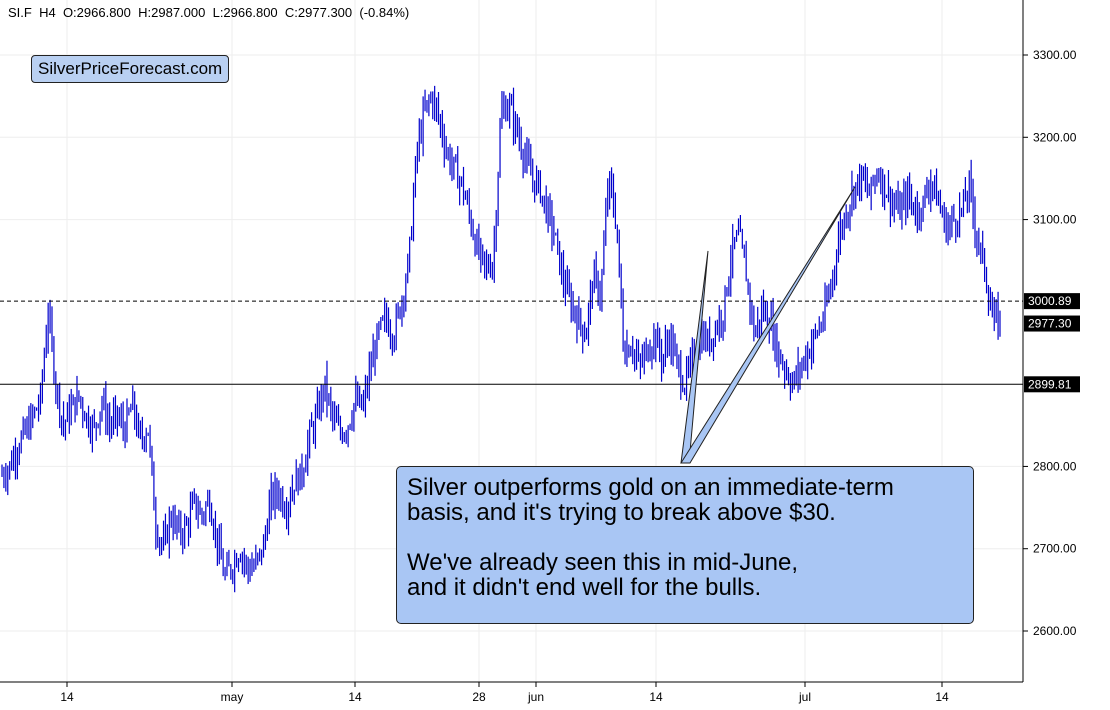 Image resolution: width=1110 pixels, height=710 pixels. I want to click on y-tick-label: 3300.00, so click(1055, 55).